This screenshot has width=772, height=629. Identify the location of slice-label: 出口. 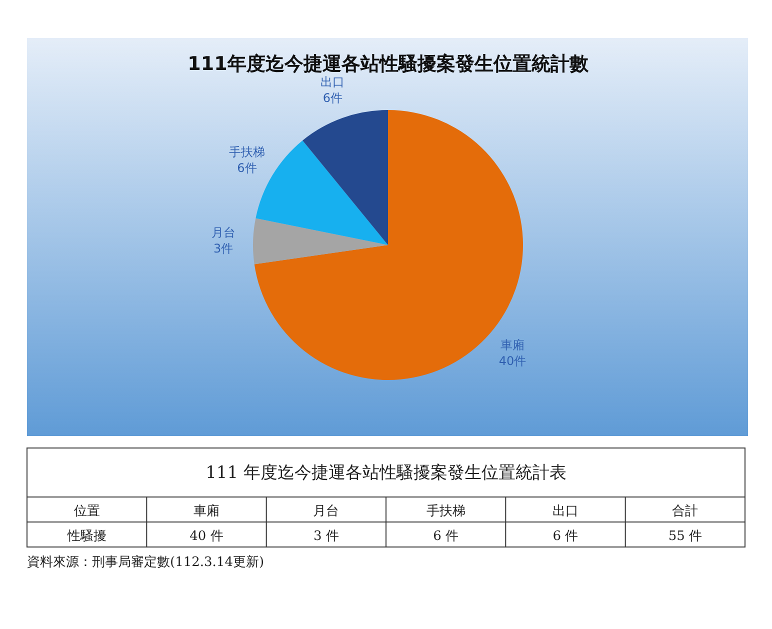
(332, 81).